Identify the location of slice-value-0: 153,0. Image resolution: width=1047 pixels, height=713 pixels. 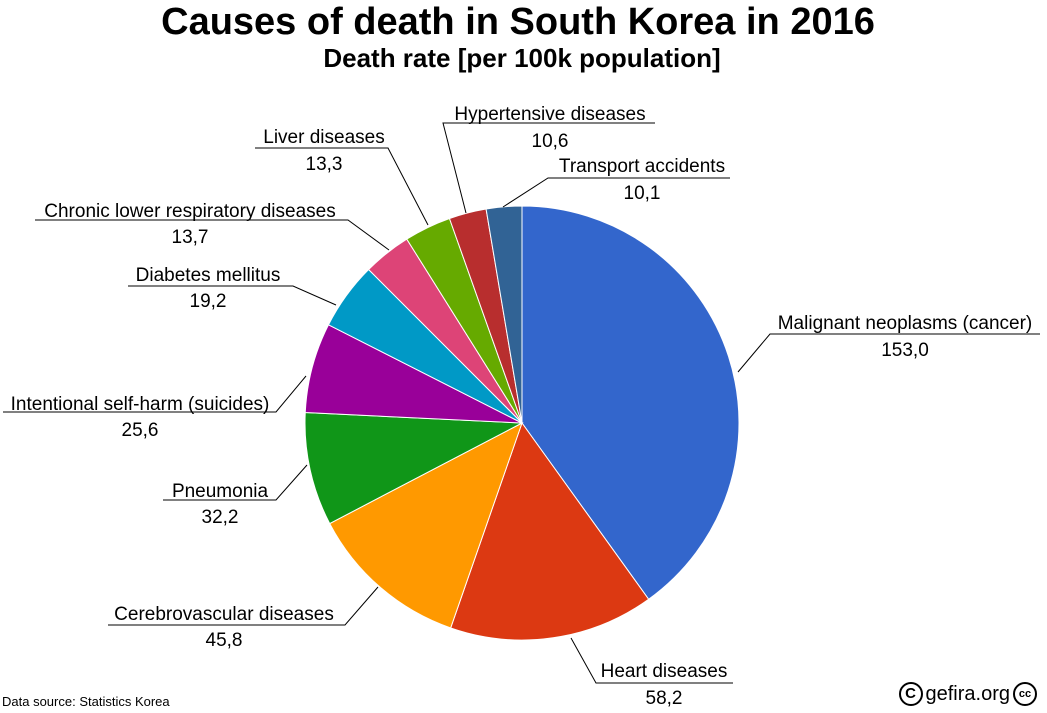
(905, 350).